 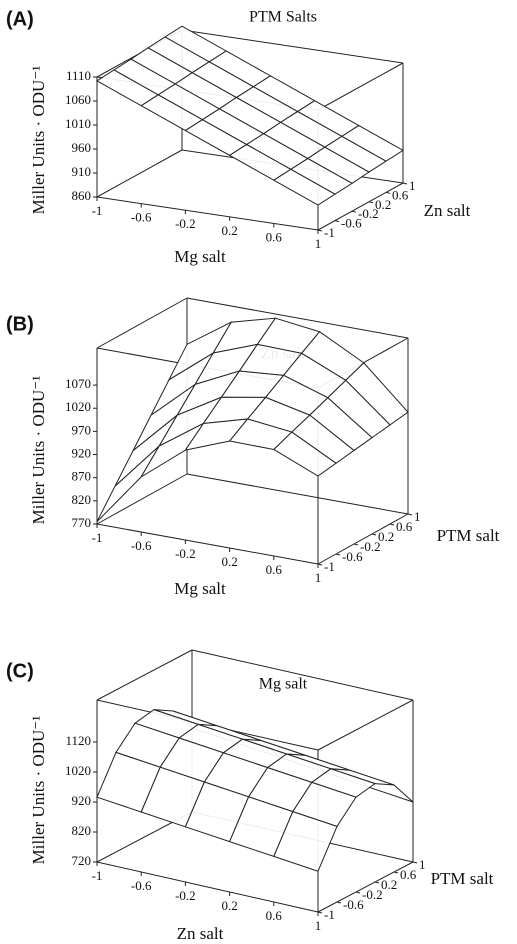 I want to click on z-tick-label: 960, so click(x=82, y=147).